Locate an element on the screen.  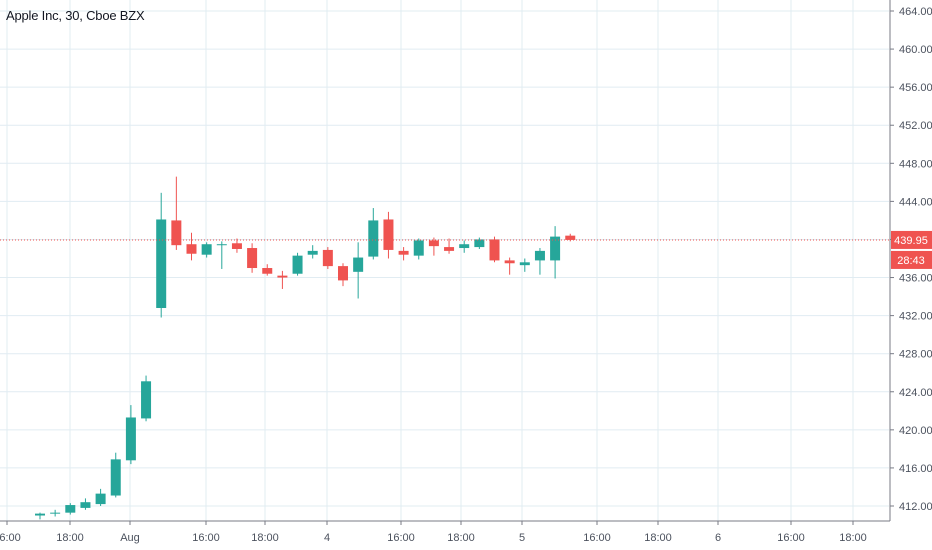
x-tick-label: Aug is located at coordinates (130, 538).